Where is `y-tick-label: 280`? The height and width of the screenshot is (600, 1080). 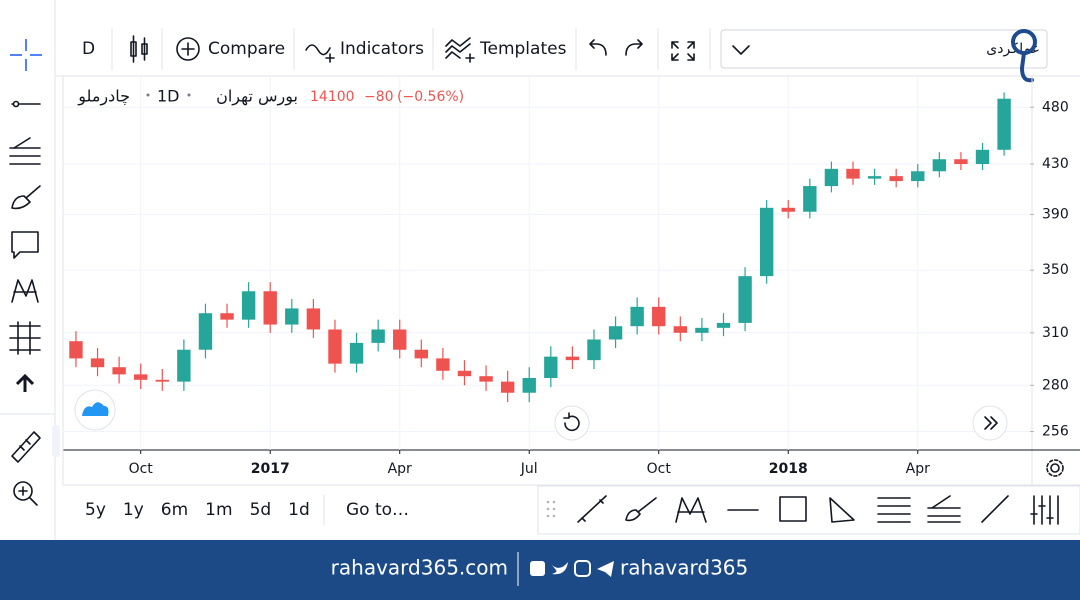
y-tick-label: 280 is located at coordinates (1055, 385).